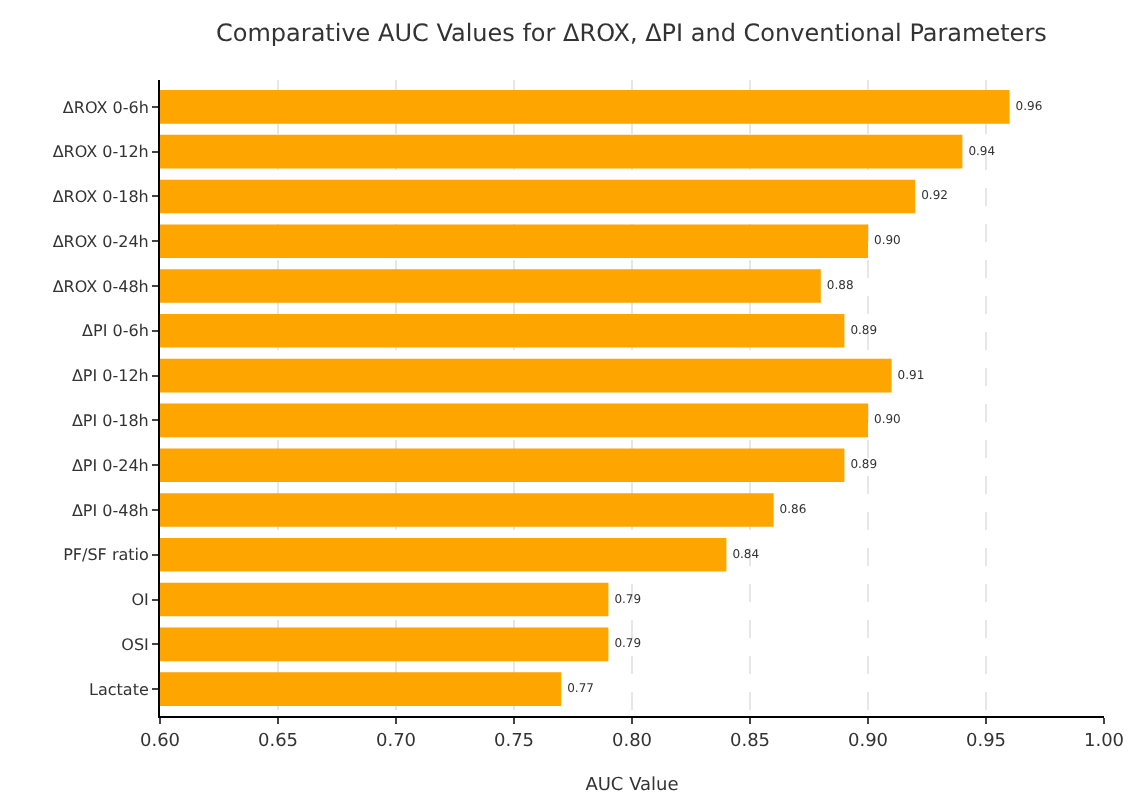 This screenshot has width=1148, height=806. Describe the element at coordinates (100, 241) in the screenshot. I see `y-tick-label: ΔROX 0-24h` at that location.